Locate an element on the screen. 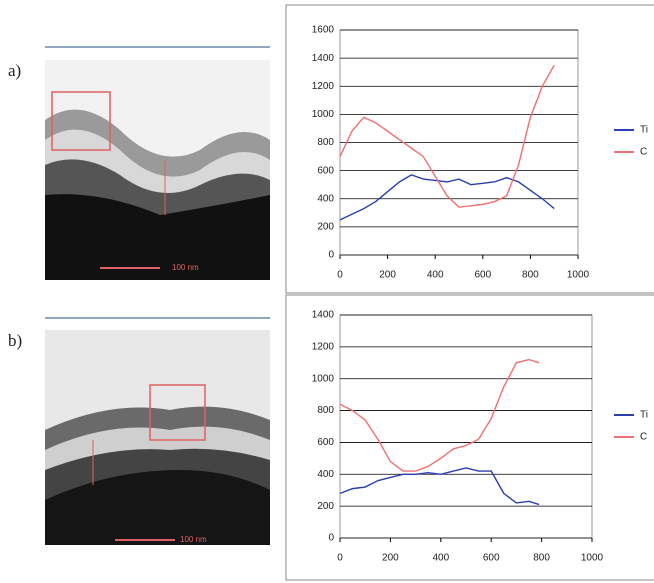  y-tick-label: 1600 is located at coordinates (323, 30).